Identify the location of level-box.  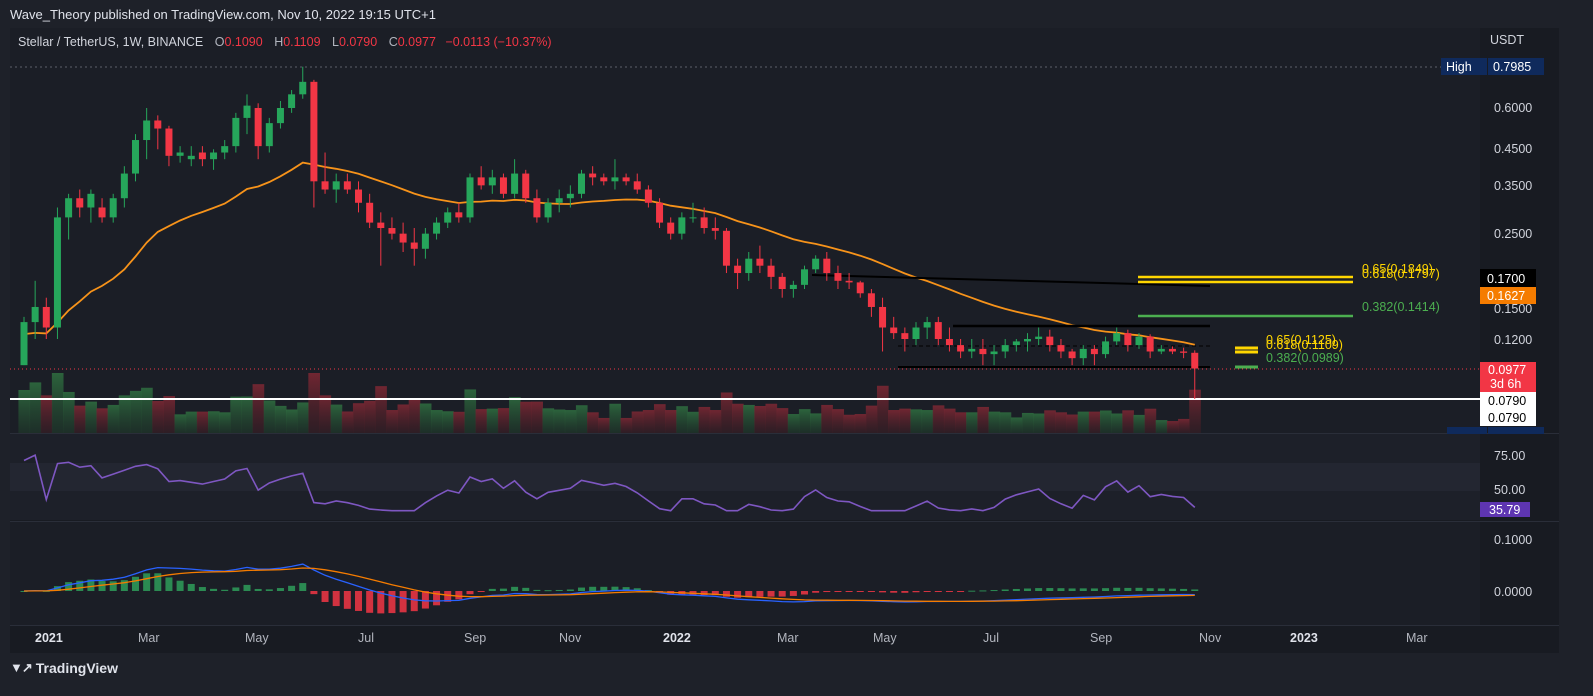
(1508, 278).